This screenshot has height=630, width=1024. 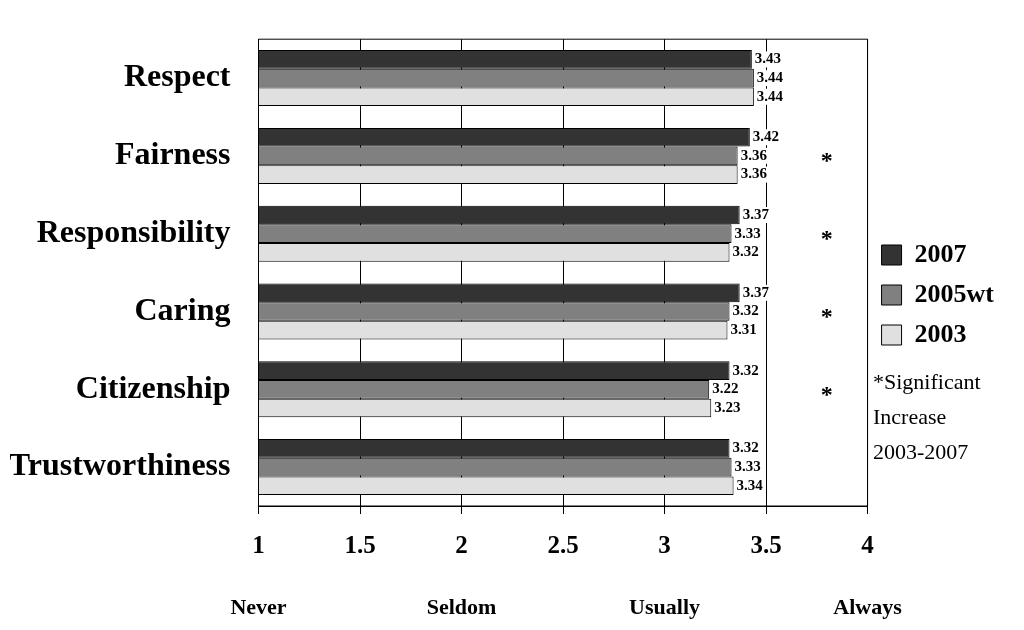 What do you see at coordinates (119, 464) in the screenshot?
I see `y-tick-label: Trustworthiness` at bounding box center [119, 464].